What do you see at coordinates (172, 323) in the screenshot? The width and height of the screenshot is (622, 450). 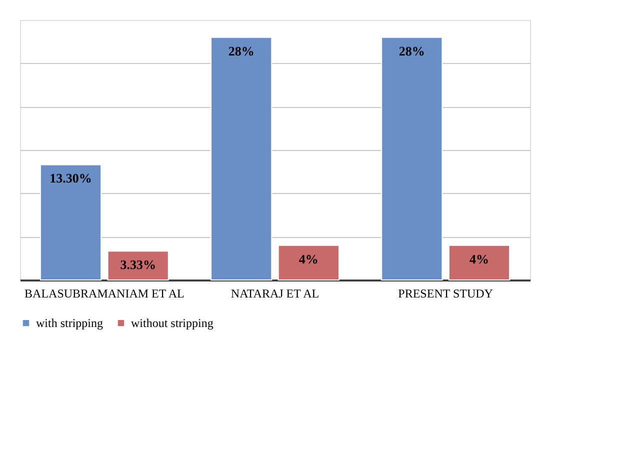 I see `legend-label: without stripping` at bounding box center [172, 323].